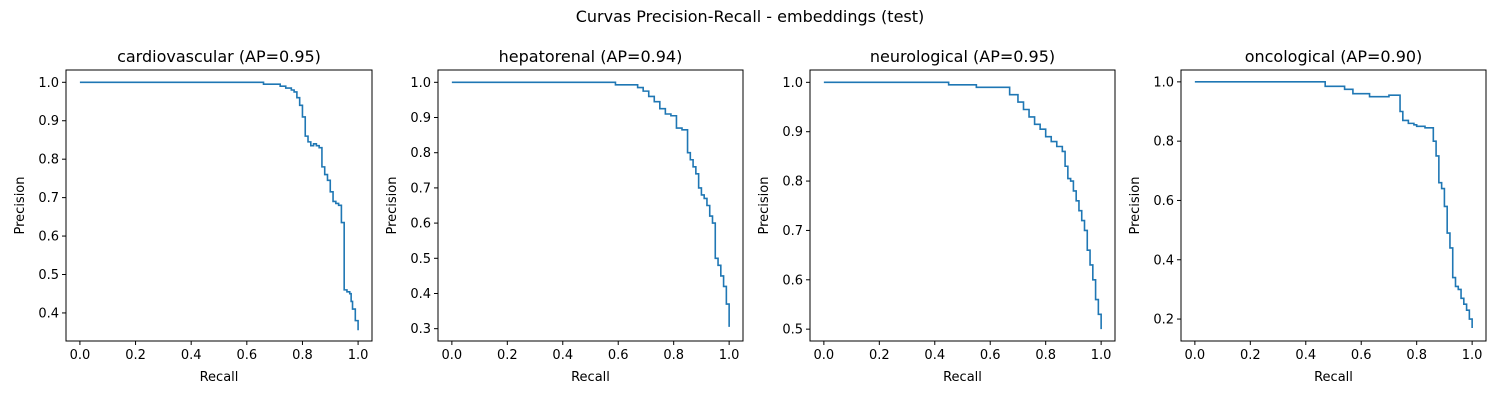 This screenshot has width=1500, height=400. What do you see at coordinates (1163, 320) in the screenshot?
I see `y-tick-label: 0.2` at bounding box center [1163, 320].